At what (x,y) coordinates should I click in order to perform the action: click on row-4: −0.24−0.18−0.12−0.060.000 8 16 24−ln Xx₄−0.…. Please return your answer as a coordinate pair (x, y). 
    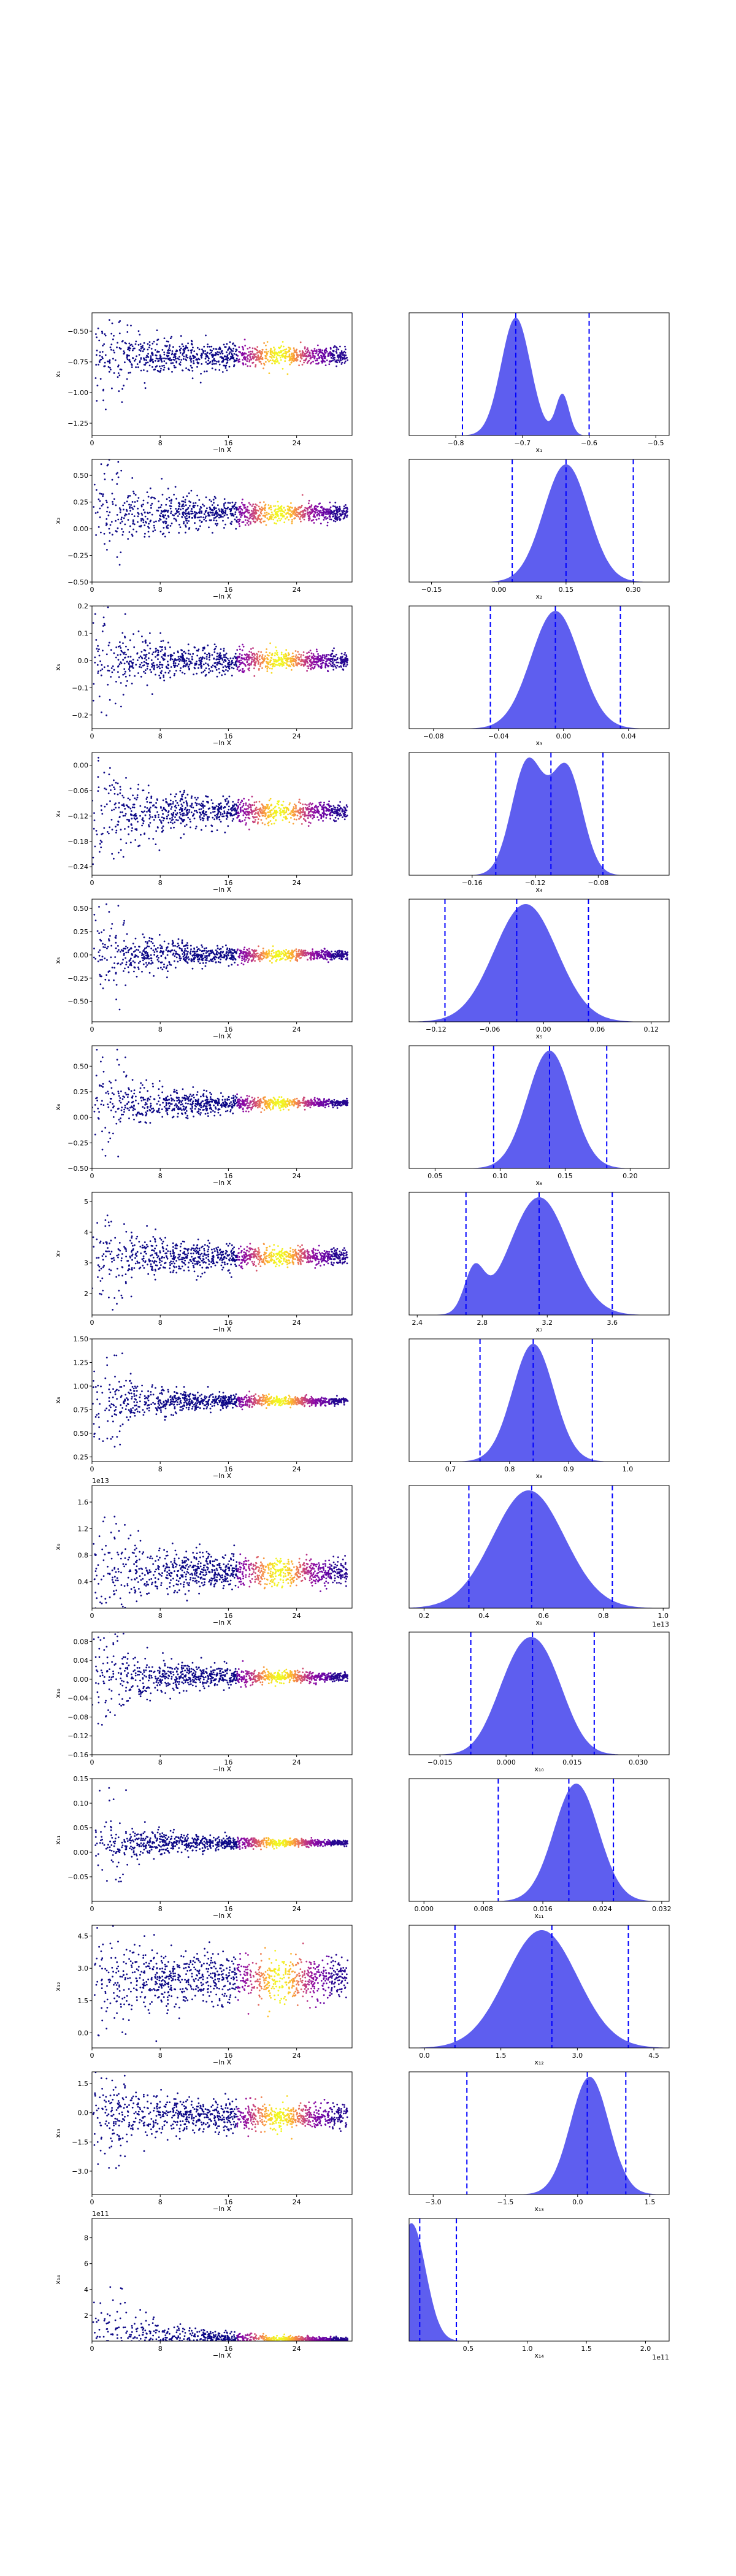
    Looking at the image, I should click on (362, 823).